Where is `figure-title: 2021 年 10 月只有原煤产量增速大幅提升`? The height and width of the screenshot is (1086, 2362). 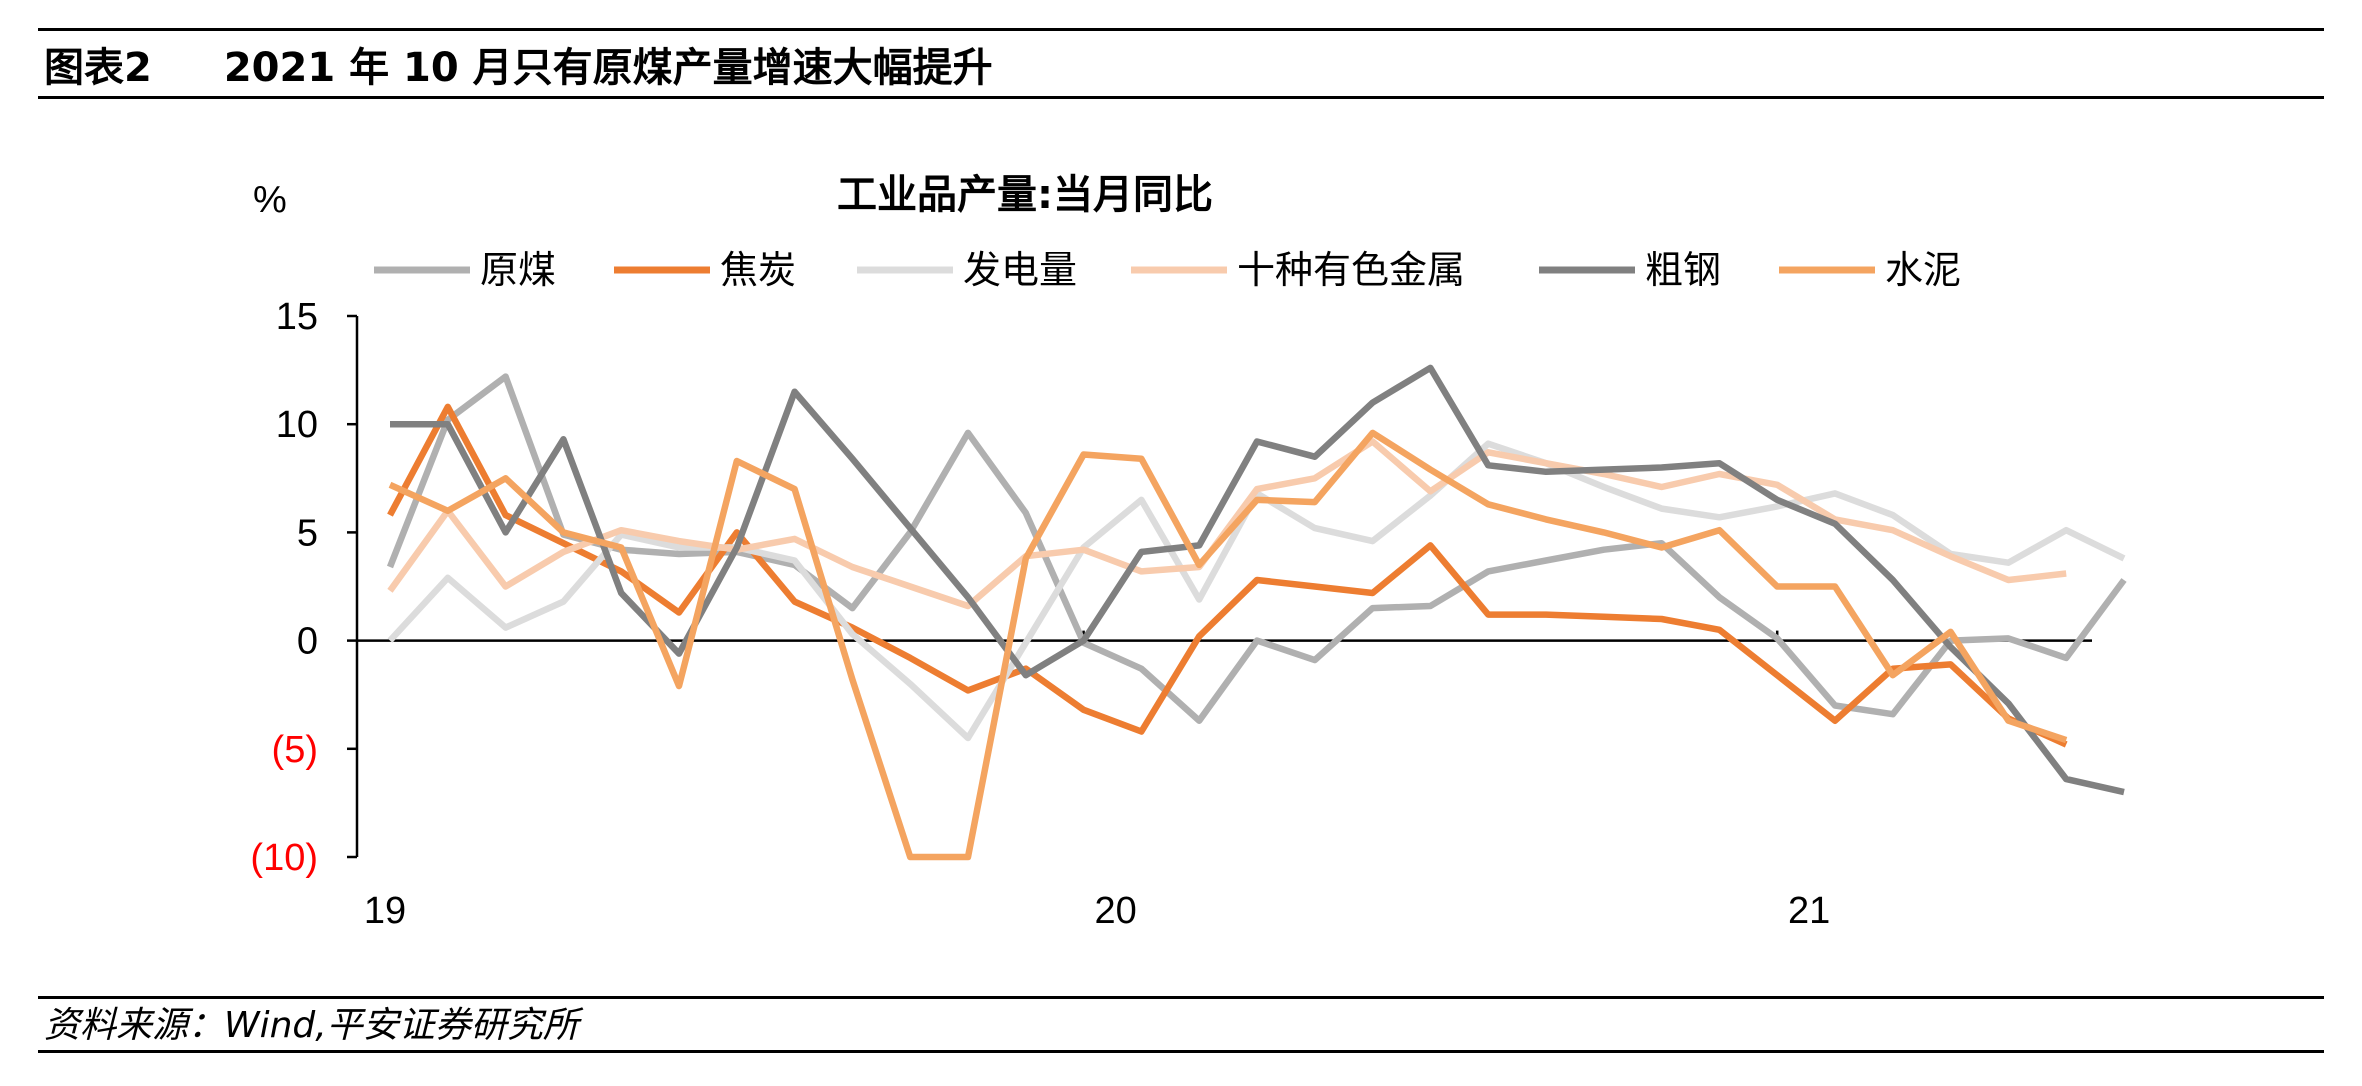
figure-title: 2021 年 10 月只有原煤产量增速大幅提升 is located at coordinates (608, 68).